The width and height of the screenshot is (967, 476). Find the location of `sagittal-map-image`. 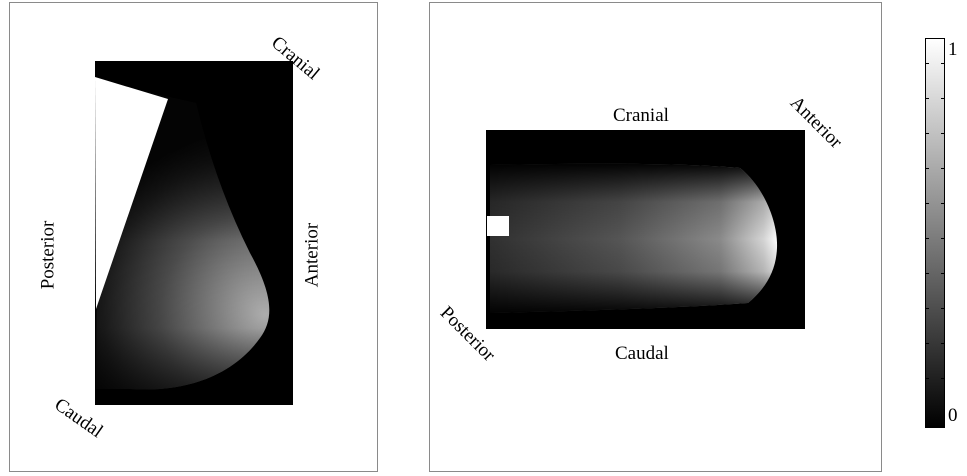

sagittal-map-image is located at coordinates (194, 233).